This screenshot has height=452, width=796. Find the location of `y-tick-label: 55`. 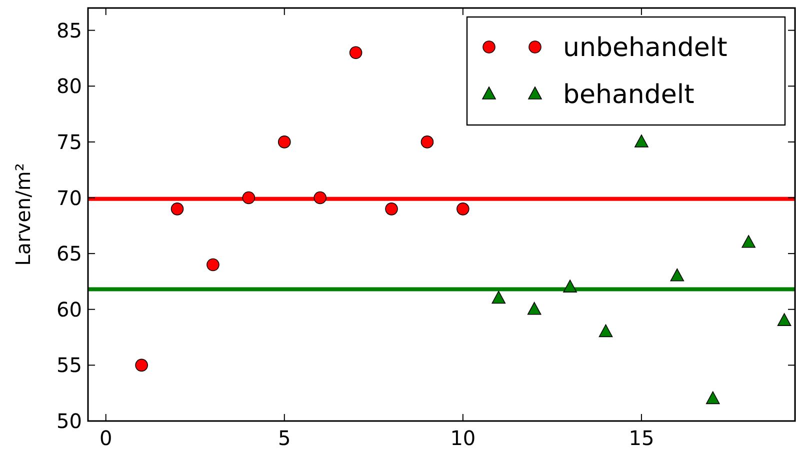

y-tick-label: 55 is located at coordinates (69, 365).